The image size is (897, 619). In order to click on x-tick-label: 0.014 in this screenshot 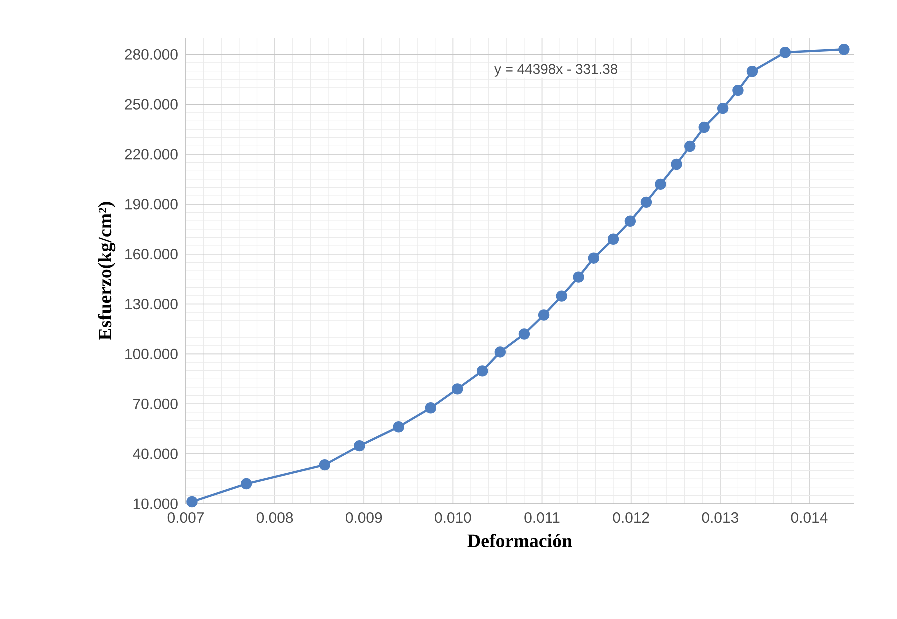, I will do `click(809, 518)`.